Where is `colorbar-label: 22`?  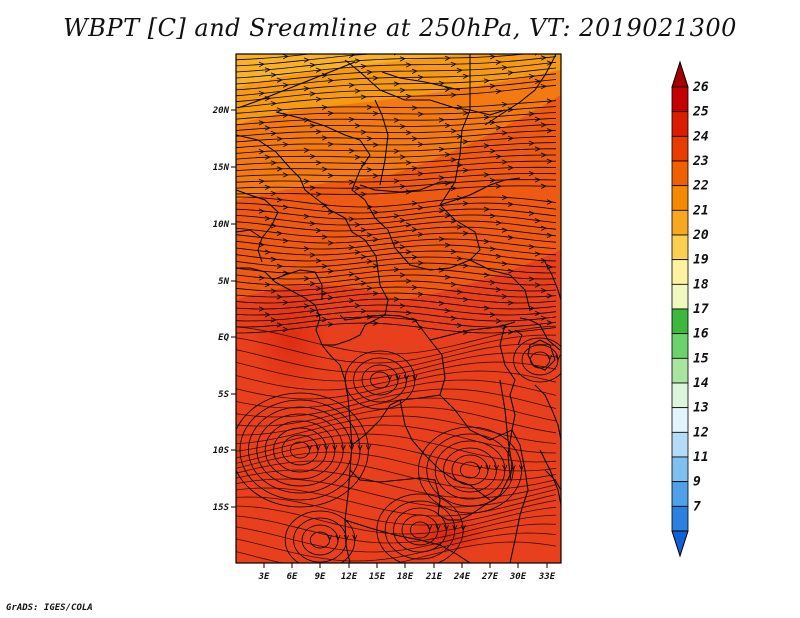
colorbar-label: 22 is located at coordinates (700, 186).